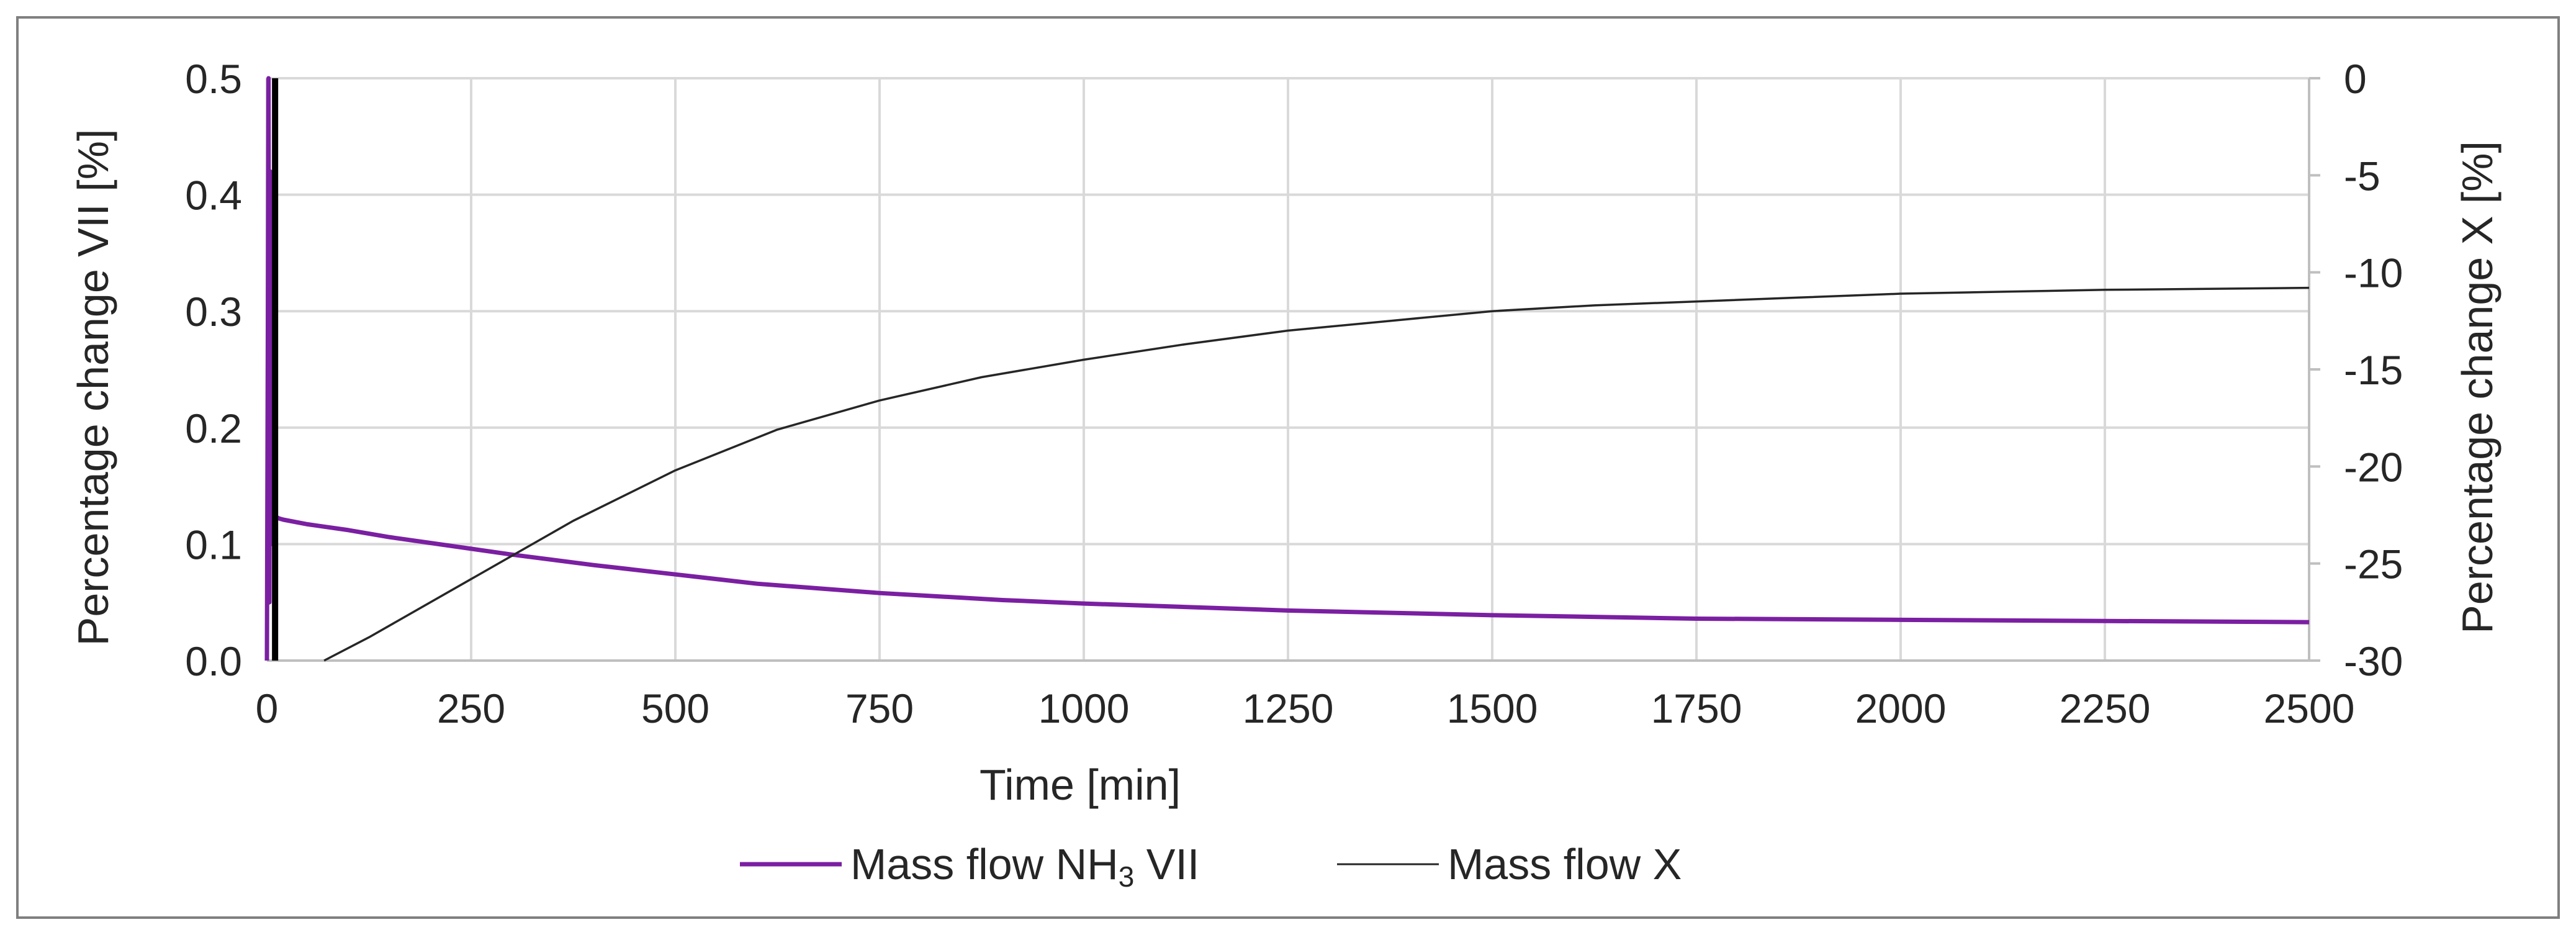 The width and height of the screenshot is (2576, 935). I want to click on y-left-axis-title: Percentage change VII [%], so click(93, 387).